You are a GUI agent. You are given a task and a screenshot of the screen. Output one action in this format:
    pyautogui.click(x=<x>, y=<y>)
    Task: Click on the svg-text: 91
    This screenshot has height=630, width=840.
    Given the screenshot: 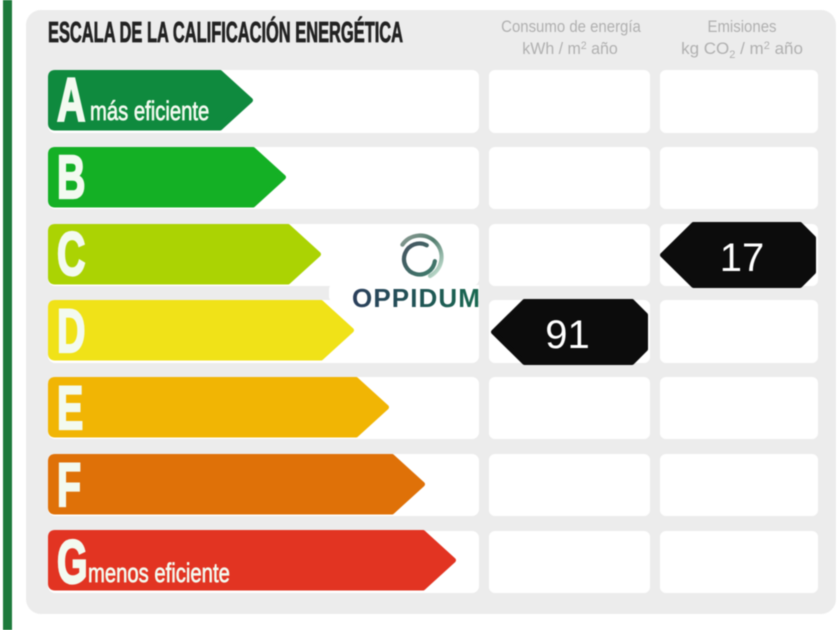 What is the action you would take?
    pyautogui.click(x=567, y=335)
    